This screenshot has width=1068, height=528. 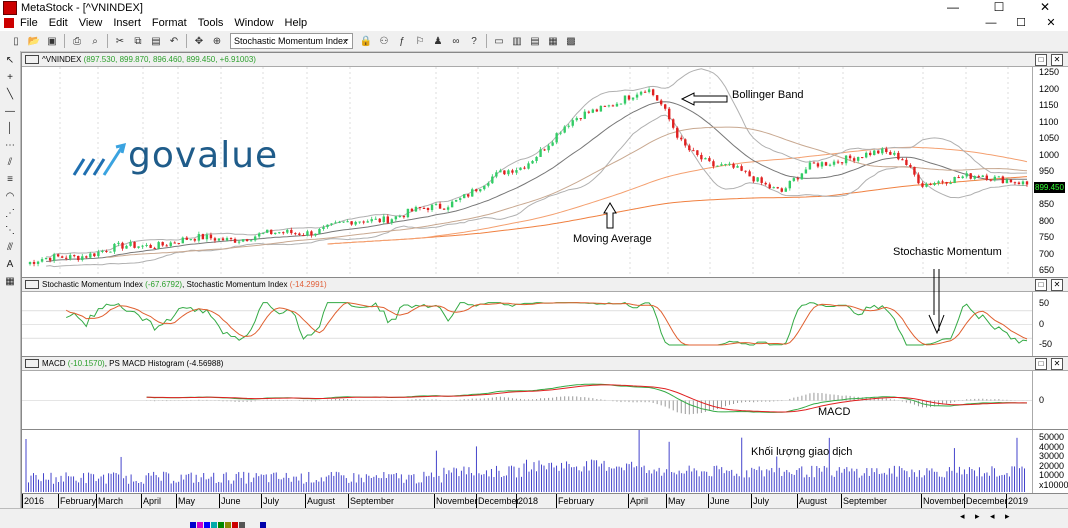 I want to click on fan-icon: ⋰, so click(x=10, y=213).